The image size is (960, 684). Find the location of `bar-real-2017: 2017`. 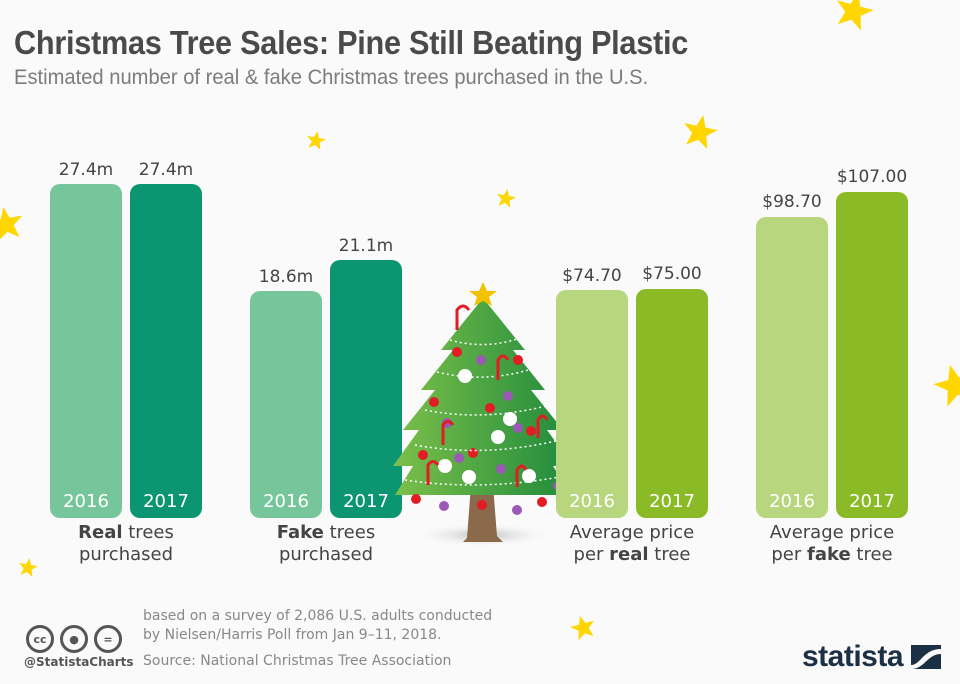

bar-real-2017: 2017 is located at coordinates (166, 351).